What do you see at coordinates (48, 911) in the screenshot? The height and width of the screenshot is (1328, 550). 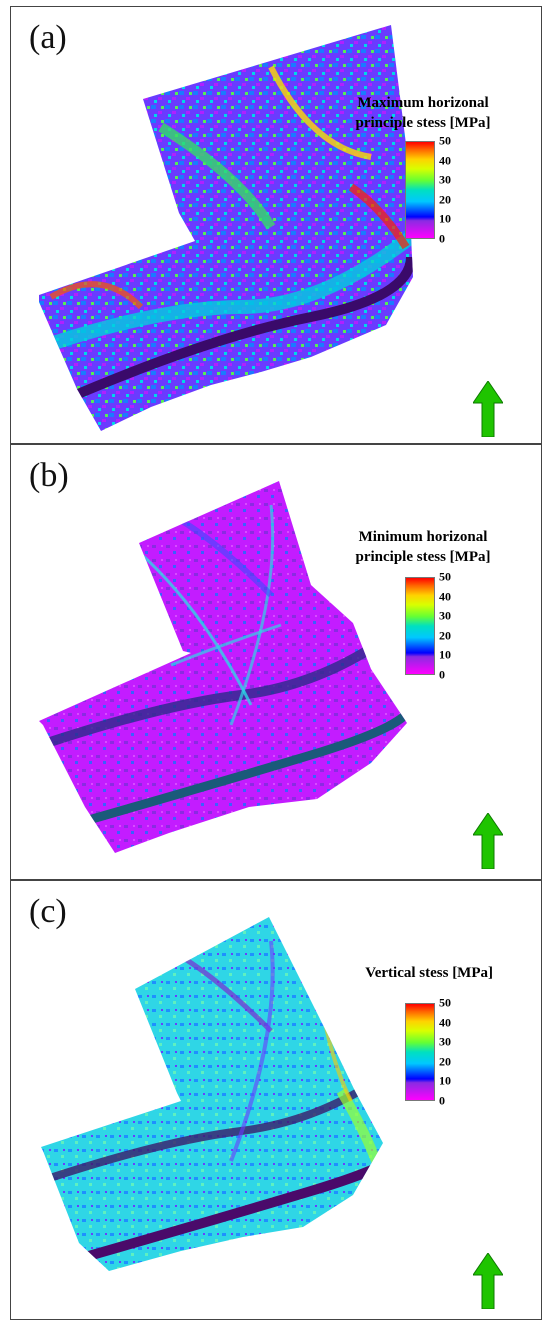 I see `panel-label: (c)` at bounding box center [48, 911].